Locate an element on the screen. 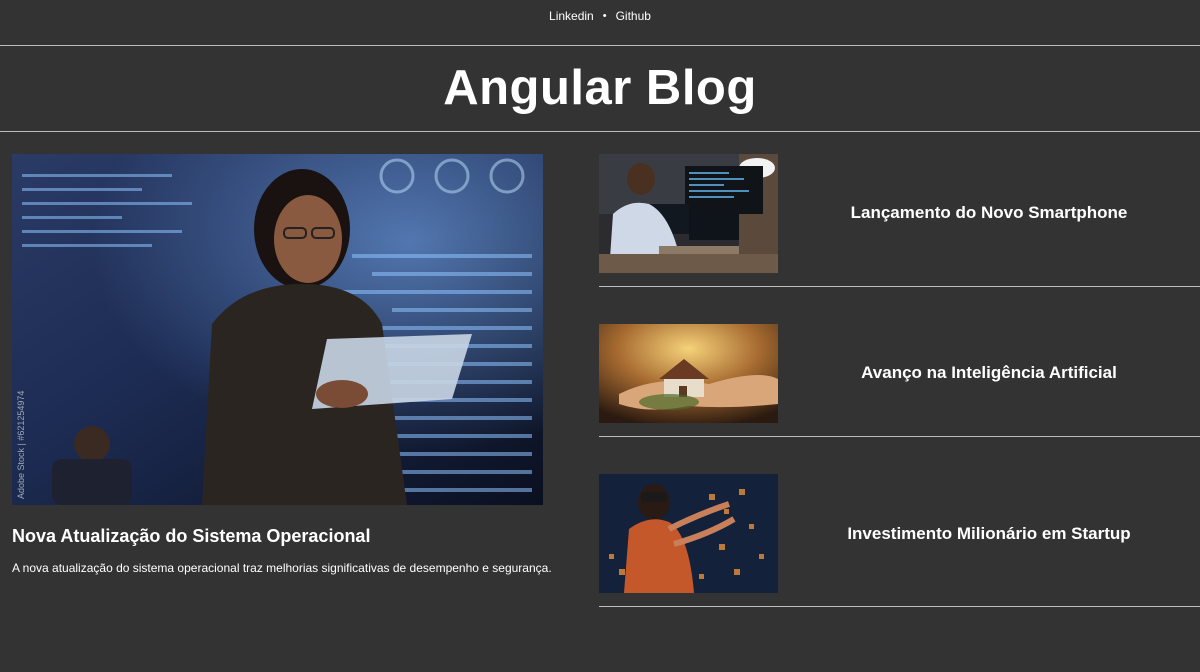 This screenshot has height=672, width=1200. side-post-title: Investimento Milionário em Startup is located at coordinates (989, 533).